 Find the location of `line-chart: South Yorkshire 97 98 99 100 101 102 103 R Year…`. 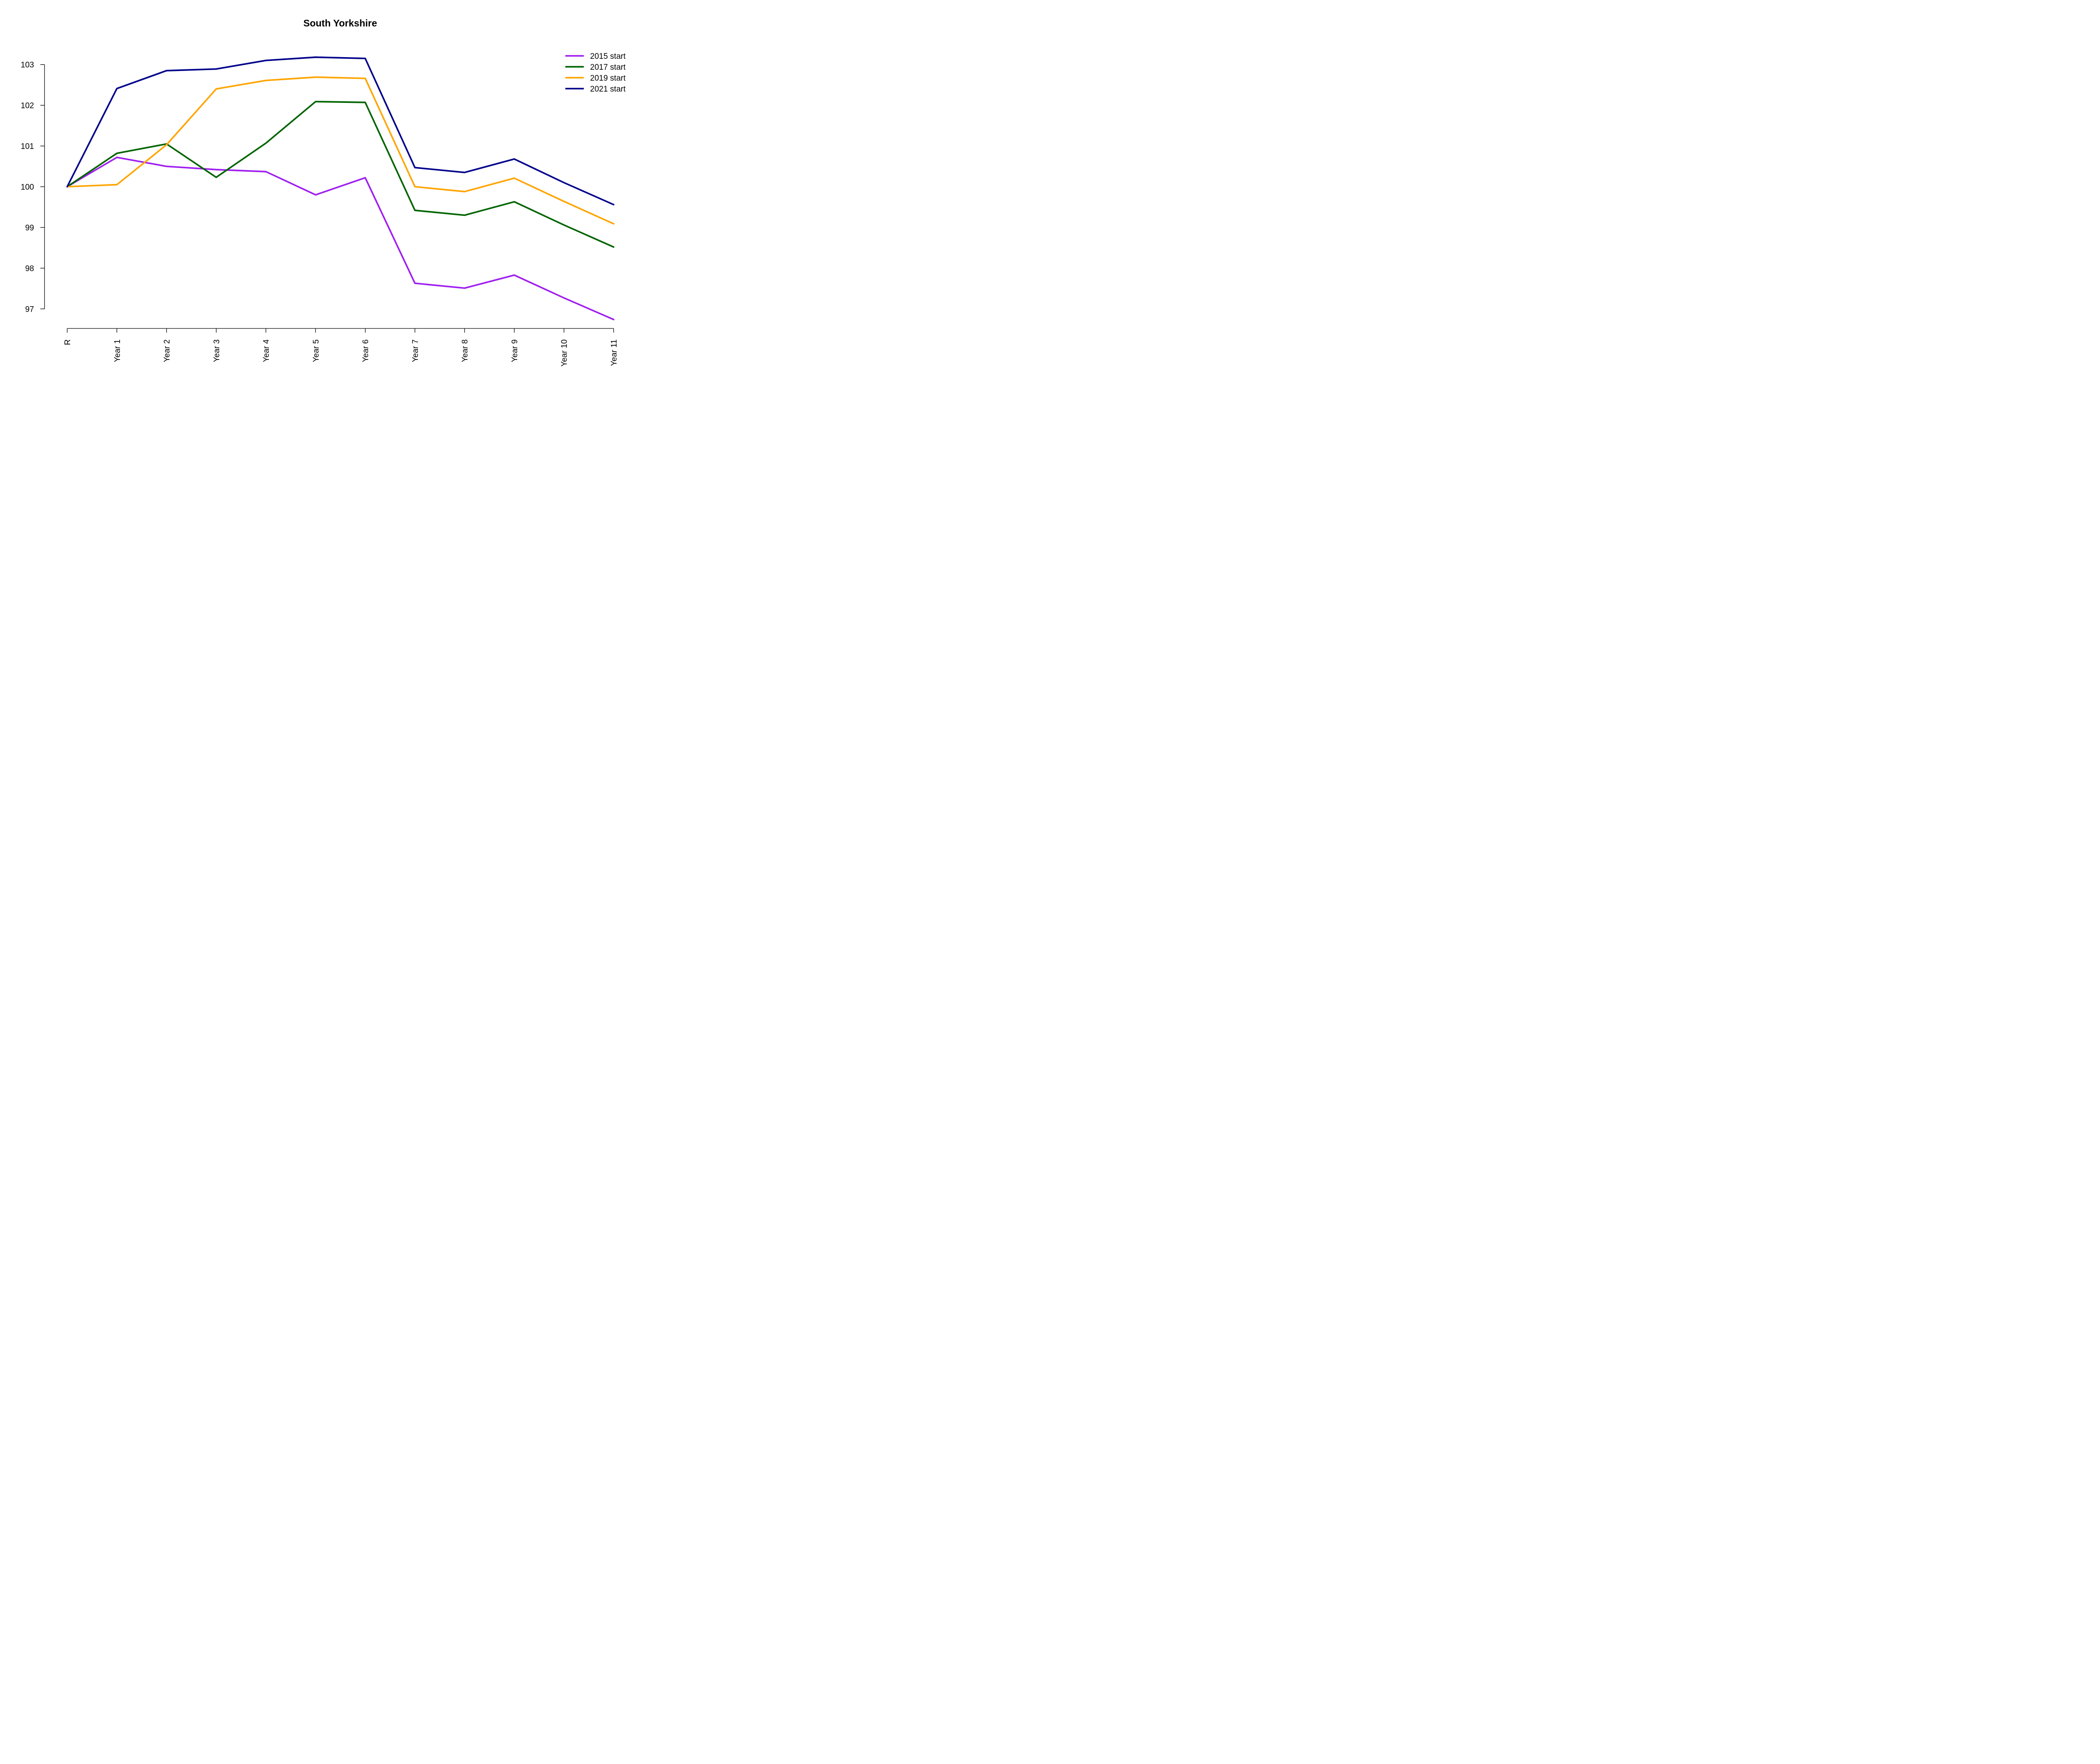

line-chart: South Yorkshire 97 98 99 100 101 102 103 R Year… is located at coordinates (323, 192).